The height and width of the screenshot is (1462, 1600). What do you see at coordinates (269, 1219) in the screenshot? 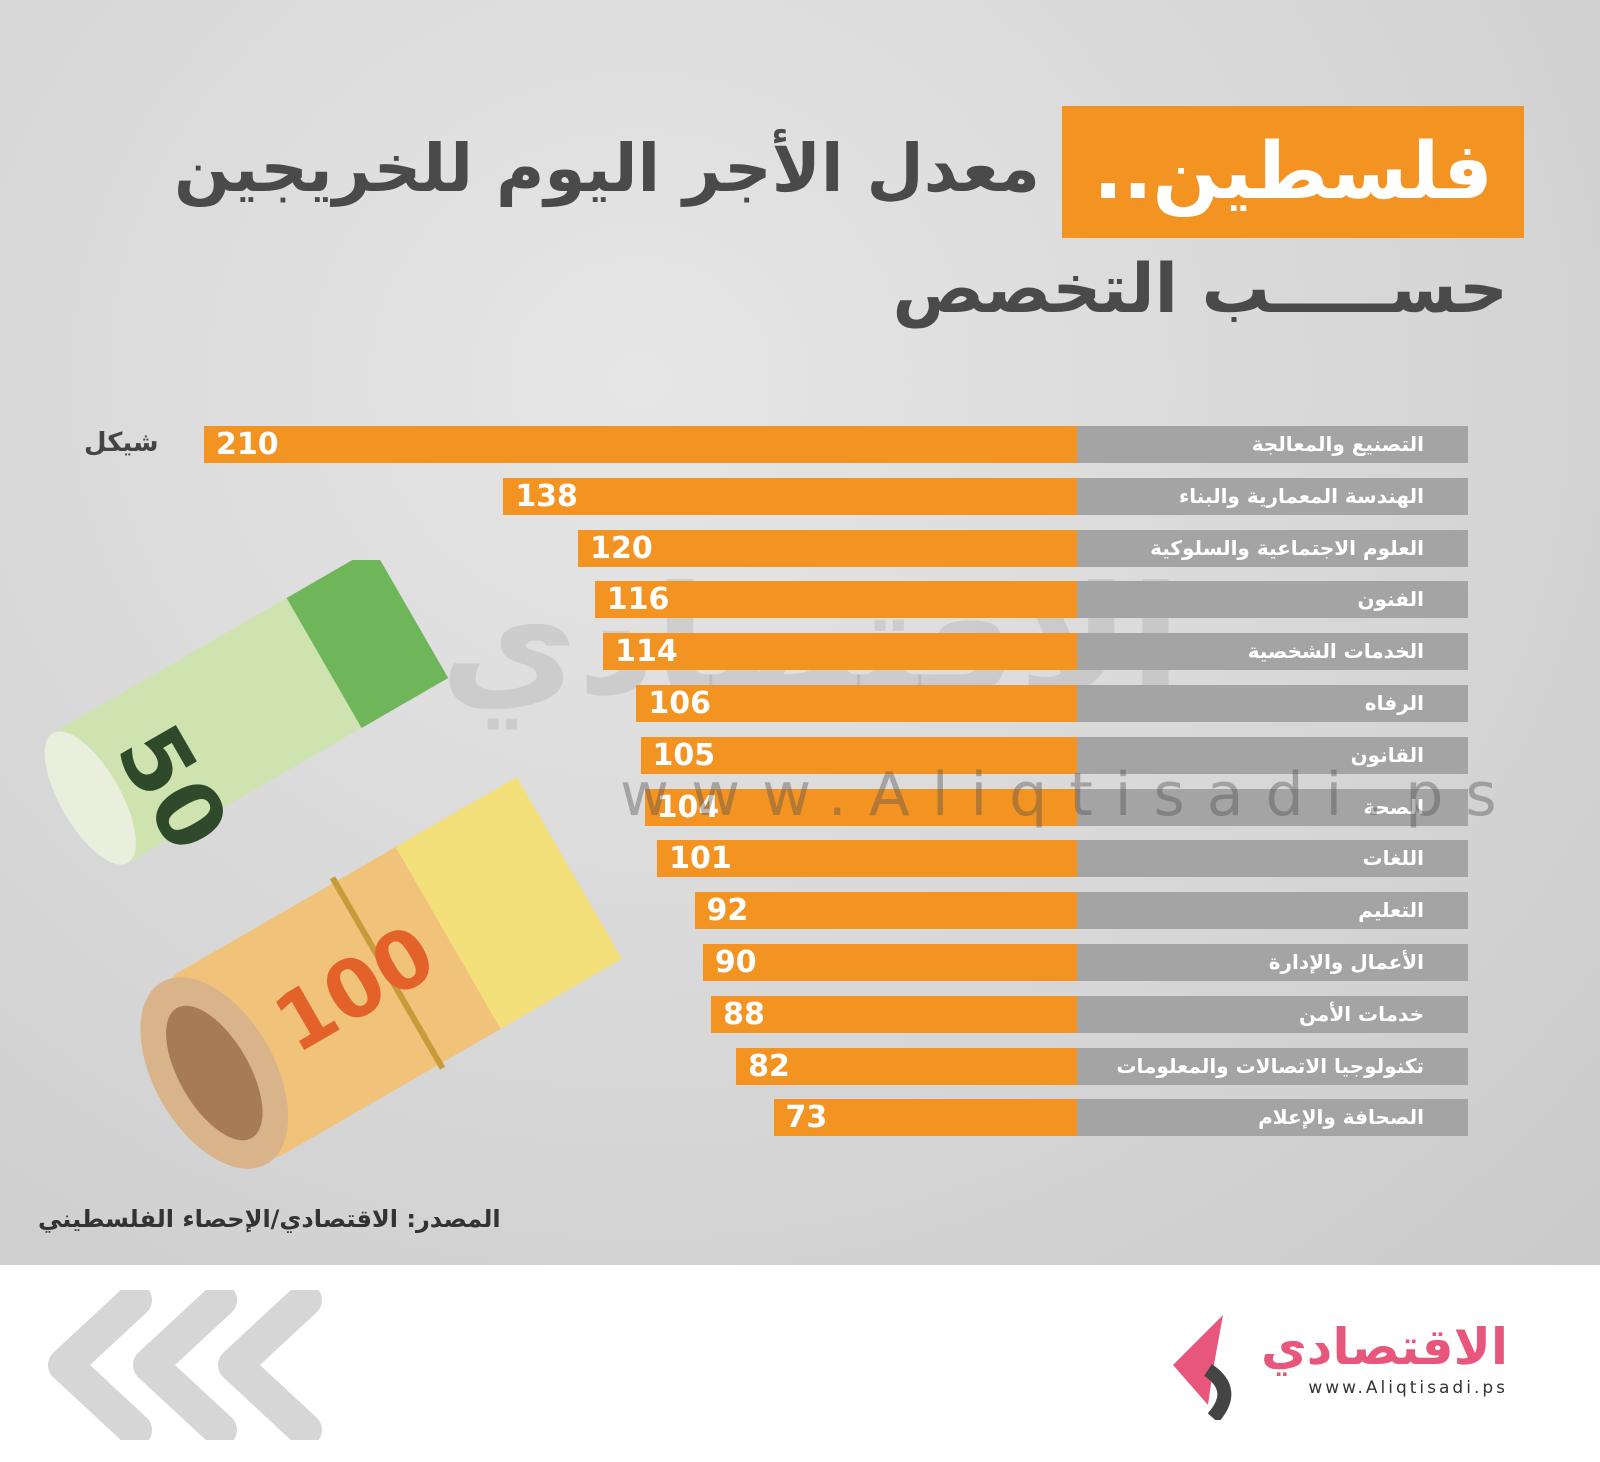
I see `source-note: المصدر: الاقتصادي/الإحصاء الفلسطيني` at bounding box center [269, 1219].